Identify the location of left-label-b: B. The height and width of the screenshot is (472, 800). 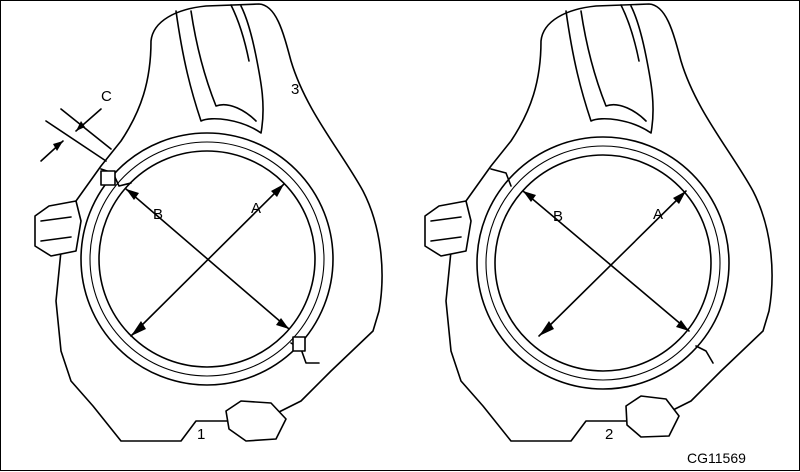
(158, 214).